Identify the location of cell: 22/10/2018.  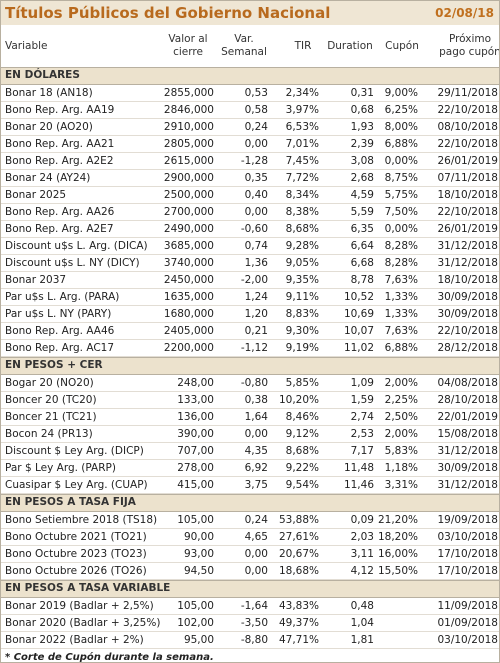
(467, 144).